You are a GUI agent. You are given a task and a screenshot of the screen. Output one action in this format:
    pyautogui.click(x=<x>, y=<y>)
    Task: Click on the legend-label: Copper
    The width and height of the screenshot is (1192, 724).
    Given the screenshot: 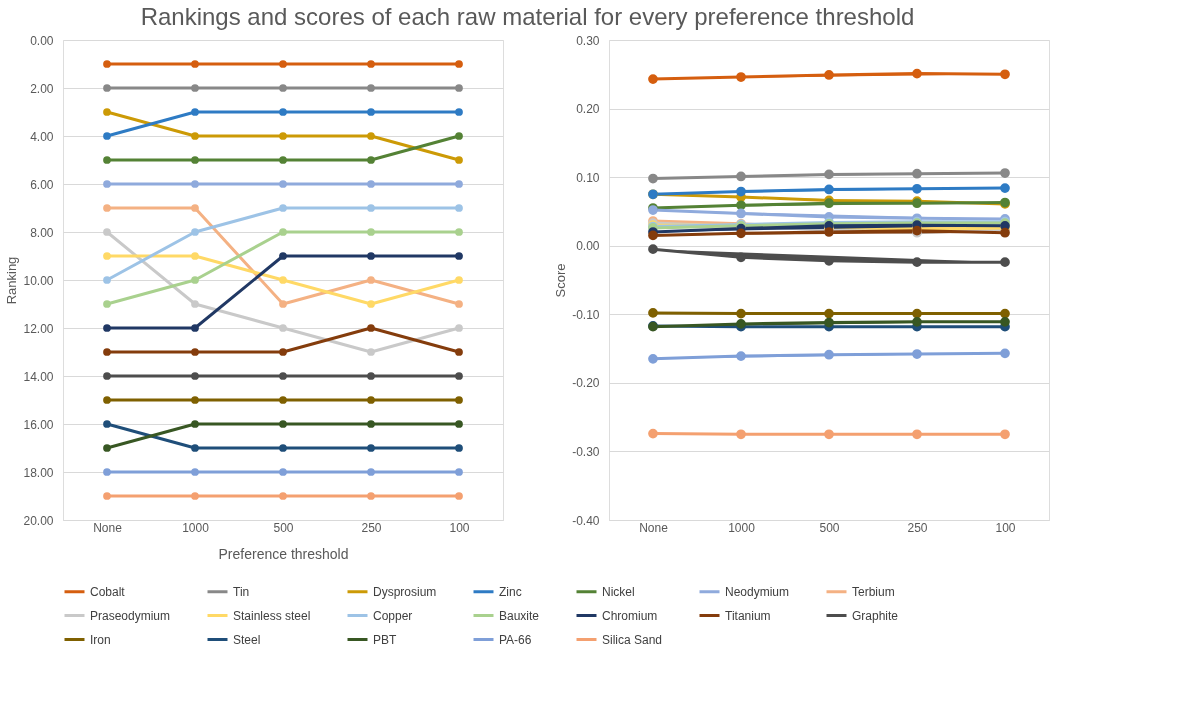 What is the action you would take?
    pyautogui.click(x=393, y=615)
    